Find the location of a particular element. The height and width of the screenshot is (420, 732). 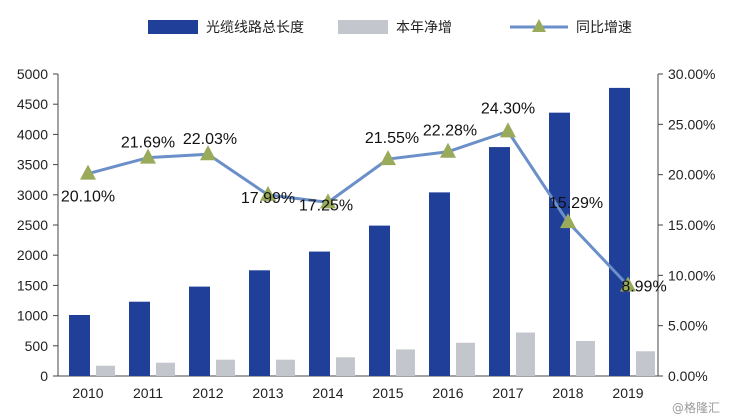

growth-data-label: 22.03% is located at coordinates (210, 139).